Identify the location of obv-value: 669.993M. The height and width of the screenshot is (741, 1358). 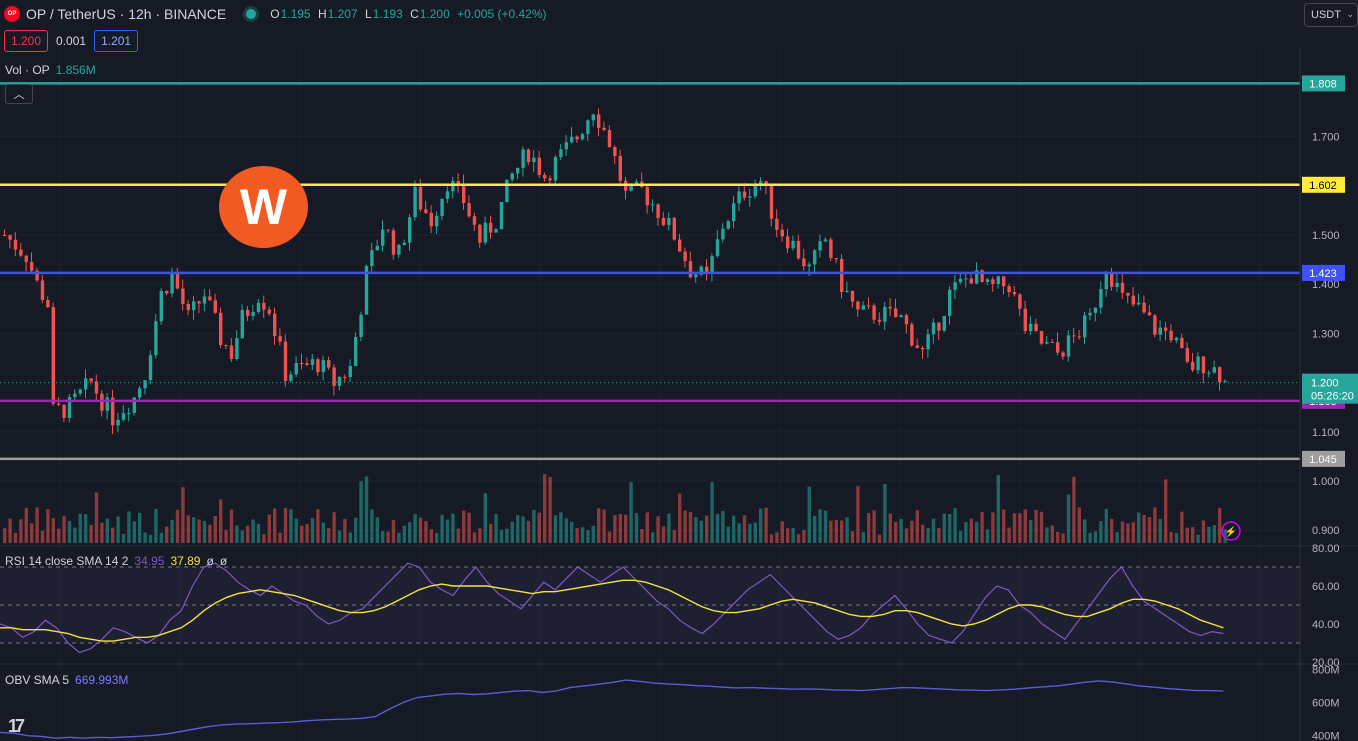
(102, 680).